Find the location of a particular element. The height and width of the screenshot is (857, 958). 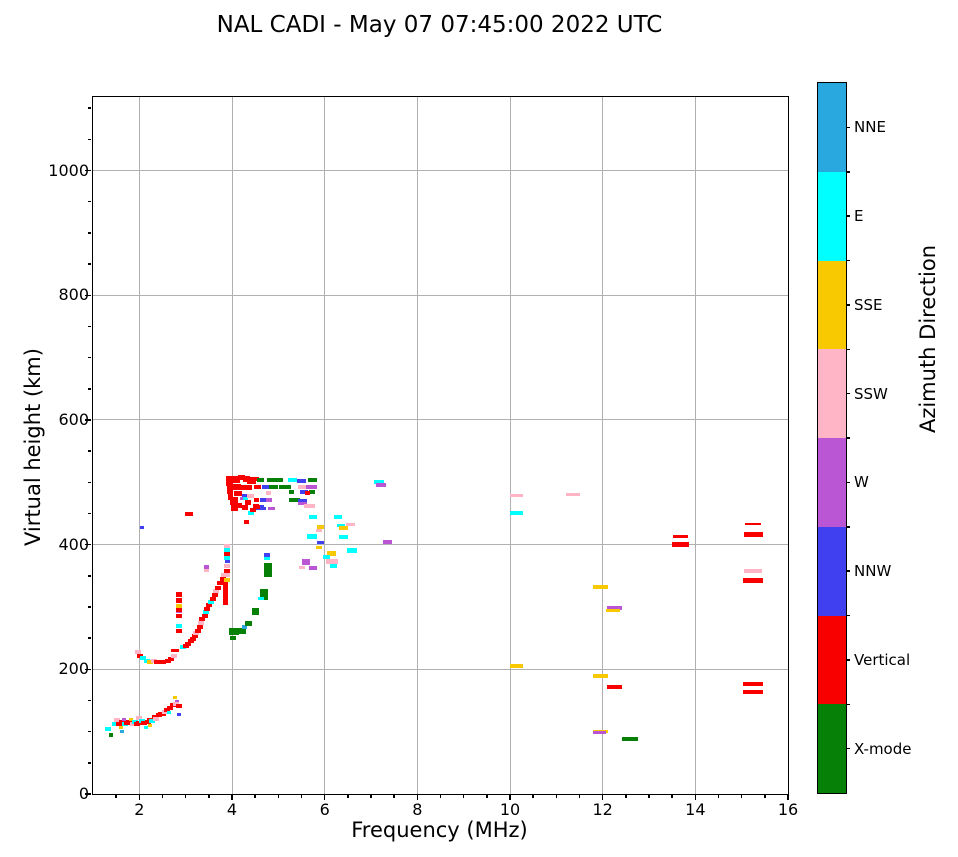

x-tick-label: 16 is located at coordinates (788, 809).